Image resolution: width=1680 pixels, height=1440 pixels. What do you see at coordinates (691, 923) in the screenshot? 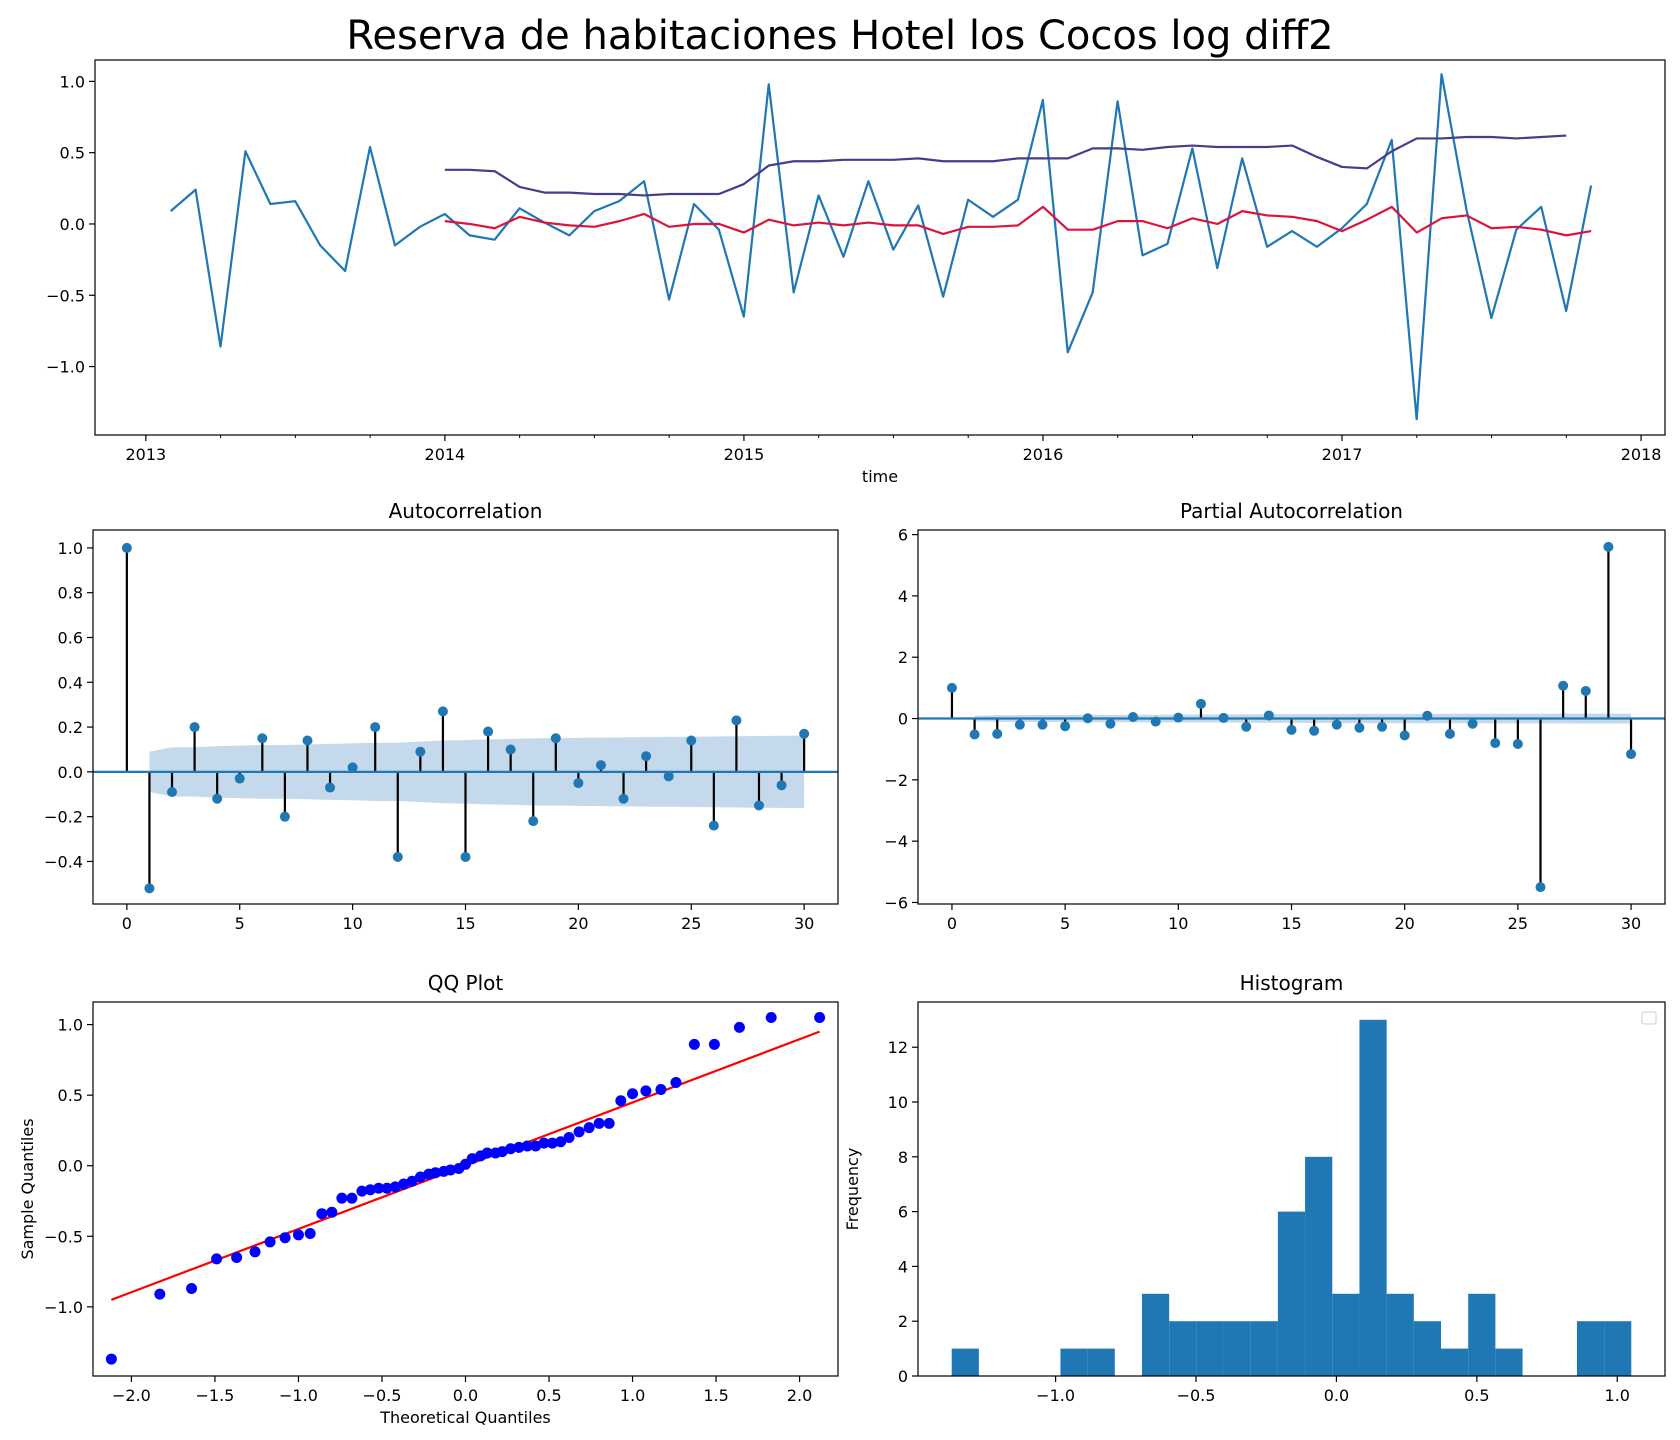
I see `acf-xtick-label: 25` at bounding box center [691, 923].